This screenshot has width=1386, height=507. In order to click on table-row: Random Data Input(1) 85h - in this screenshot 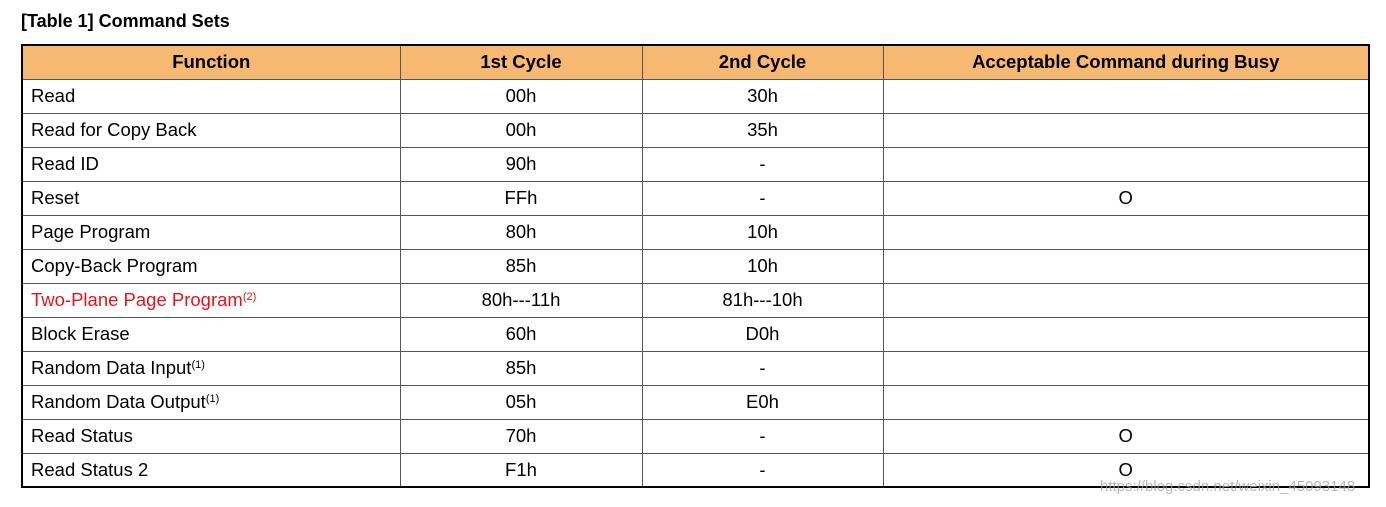, I will do `click(695, 368)`.